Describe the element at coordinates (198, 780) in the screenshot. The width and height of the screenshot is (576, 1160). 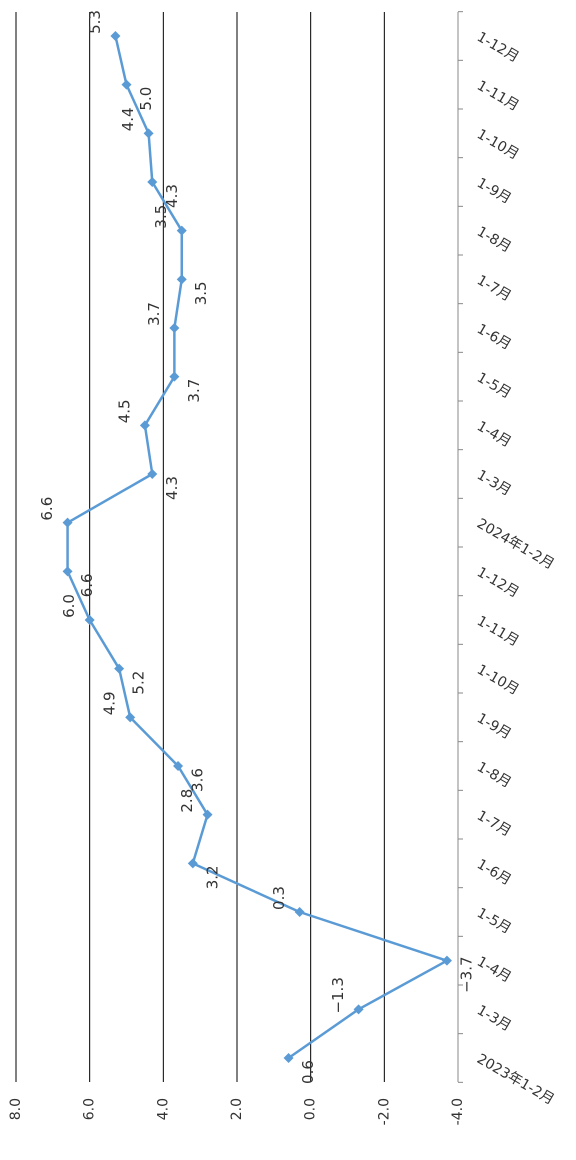
I see `data-label: 3.6` at that location.